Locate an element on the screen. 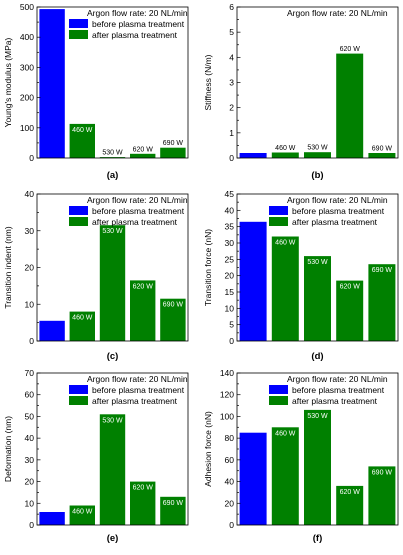 The height and width of the screenshot is (555, 403). y-tick-label: 35 is located at coordinates (230, 227).